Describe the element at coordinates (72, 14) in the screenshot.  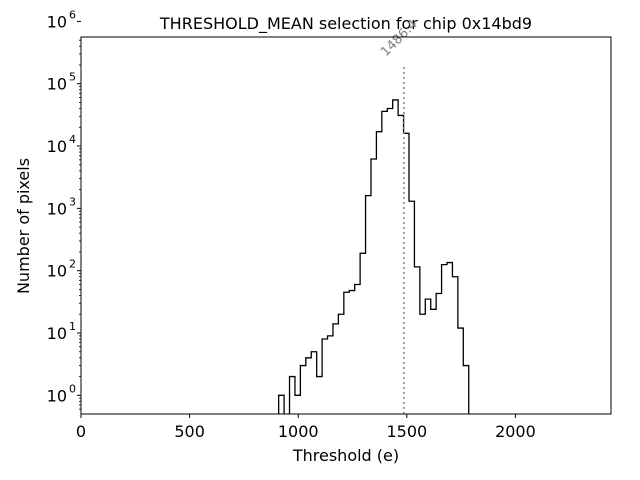
I see `y-tick-exponent: 6` at that location.